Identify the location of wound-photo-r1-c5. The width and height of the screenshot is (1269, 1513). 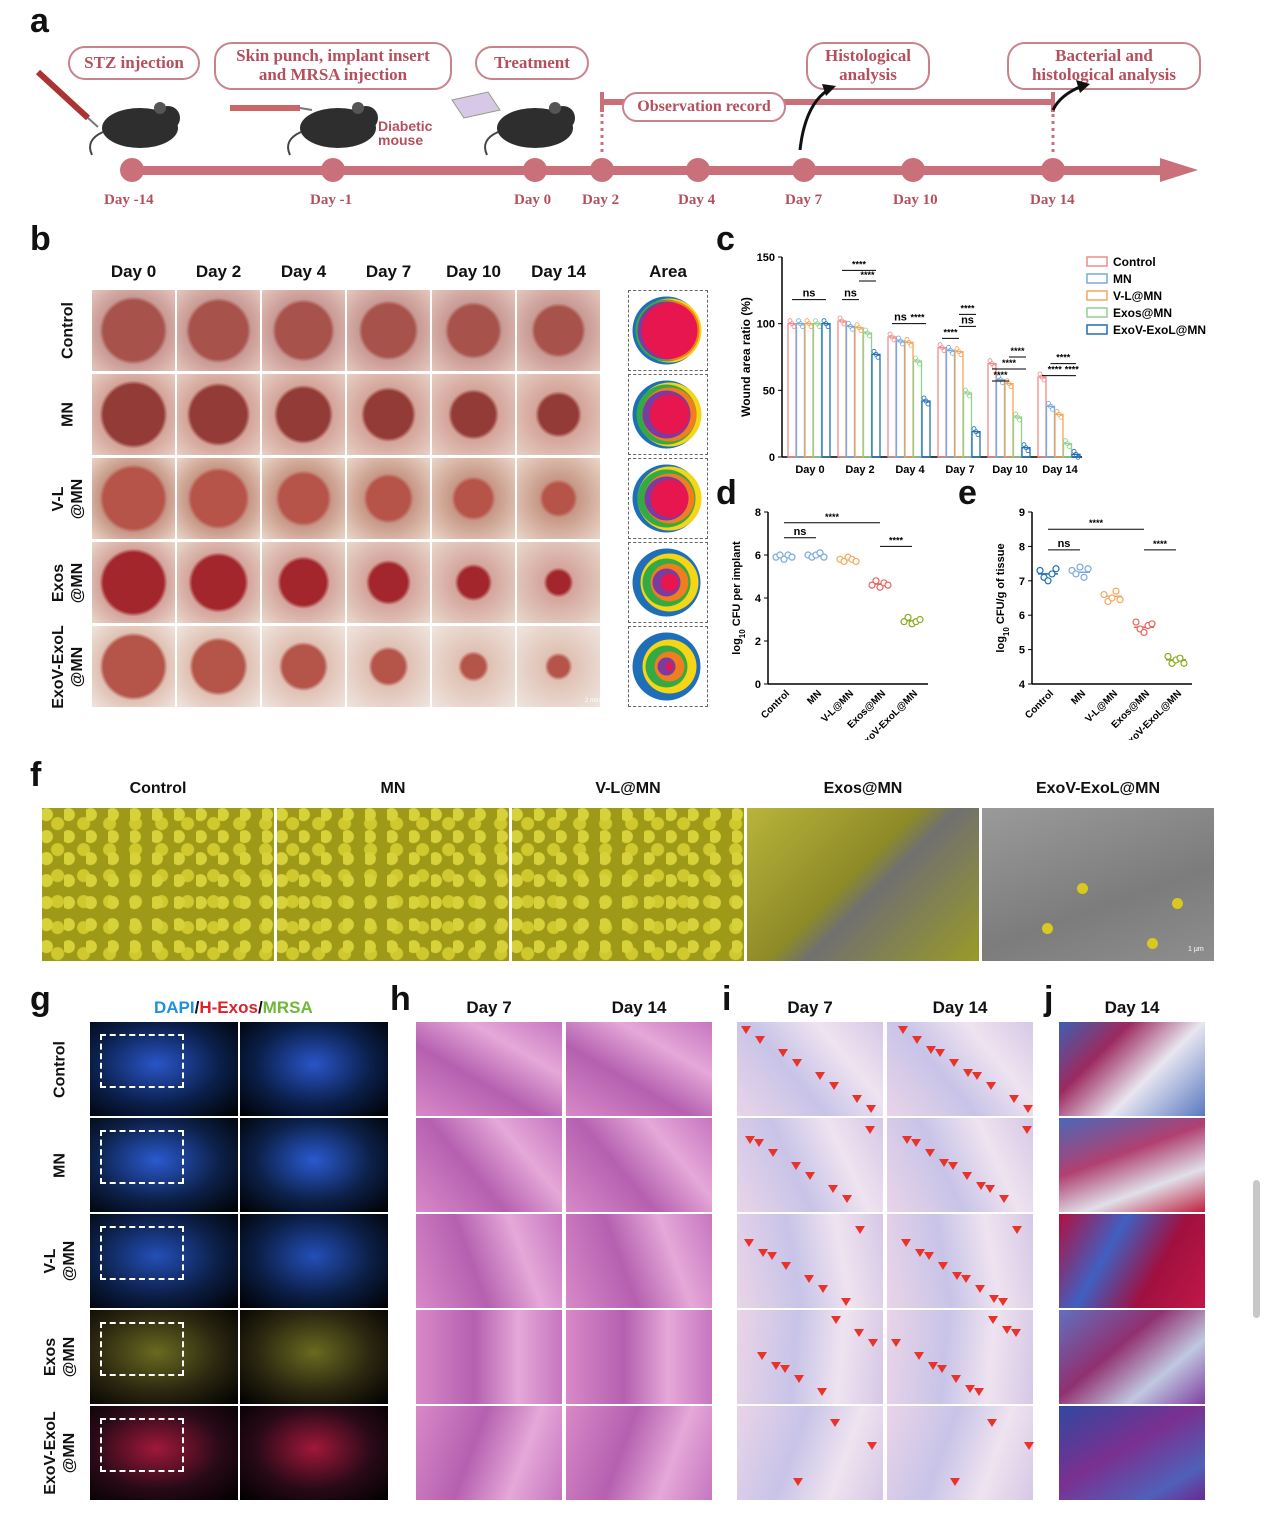
(558, 414).